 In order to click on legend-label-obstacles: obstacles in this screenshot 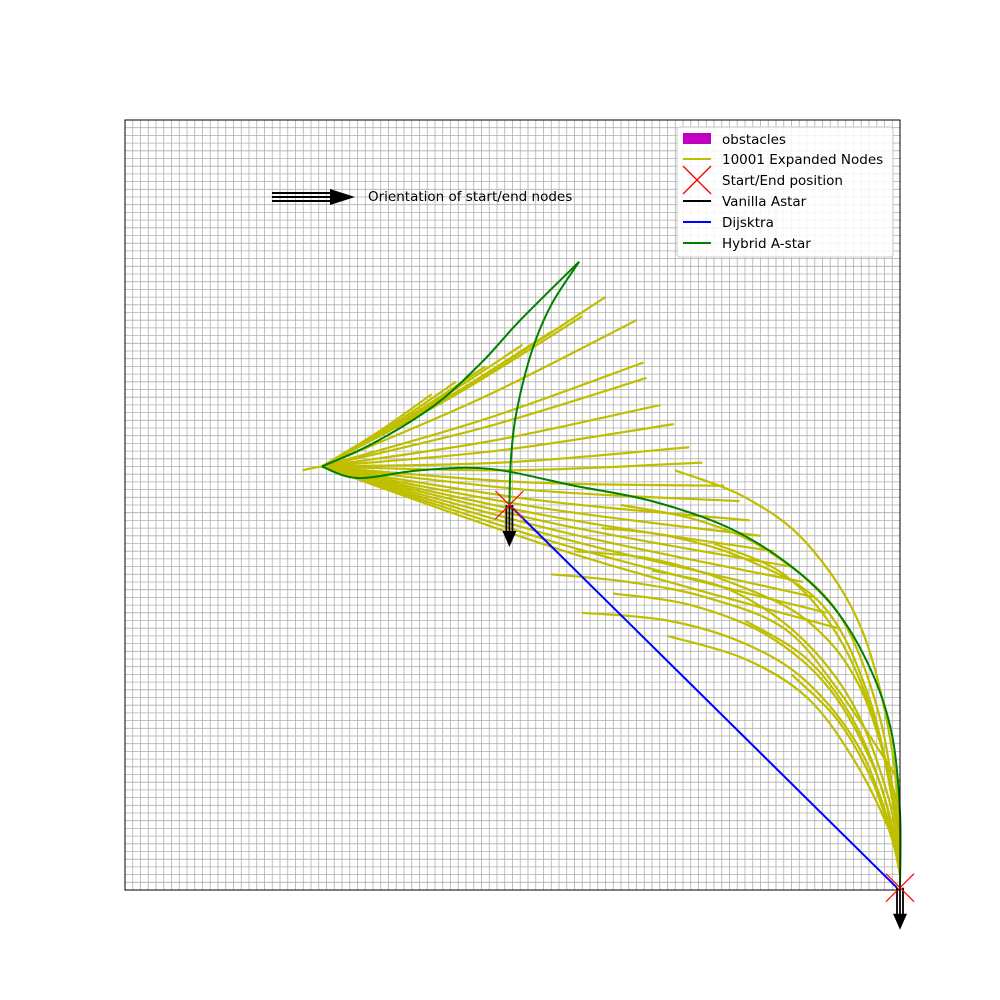, I will do `click(754, 140)`.